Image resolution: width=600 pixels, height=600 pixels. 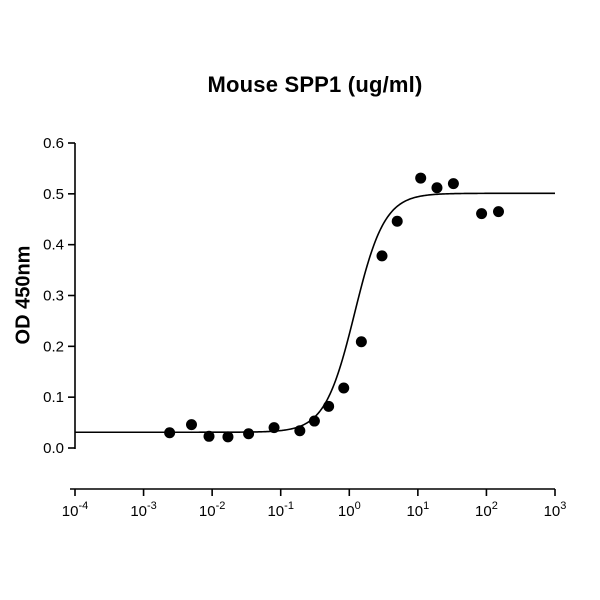 What do you see at coordinates (53, 245) in the screenshot?
I see `y-tick-label: 0.4` at bounding box center [53, 245].